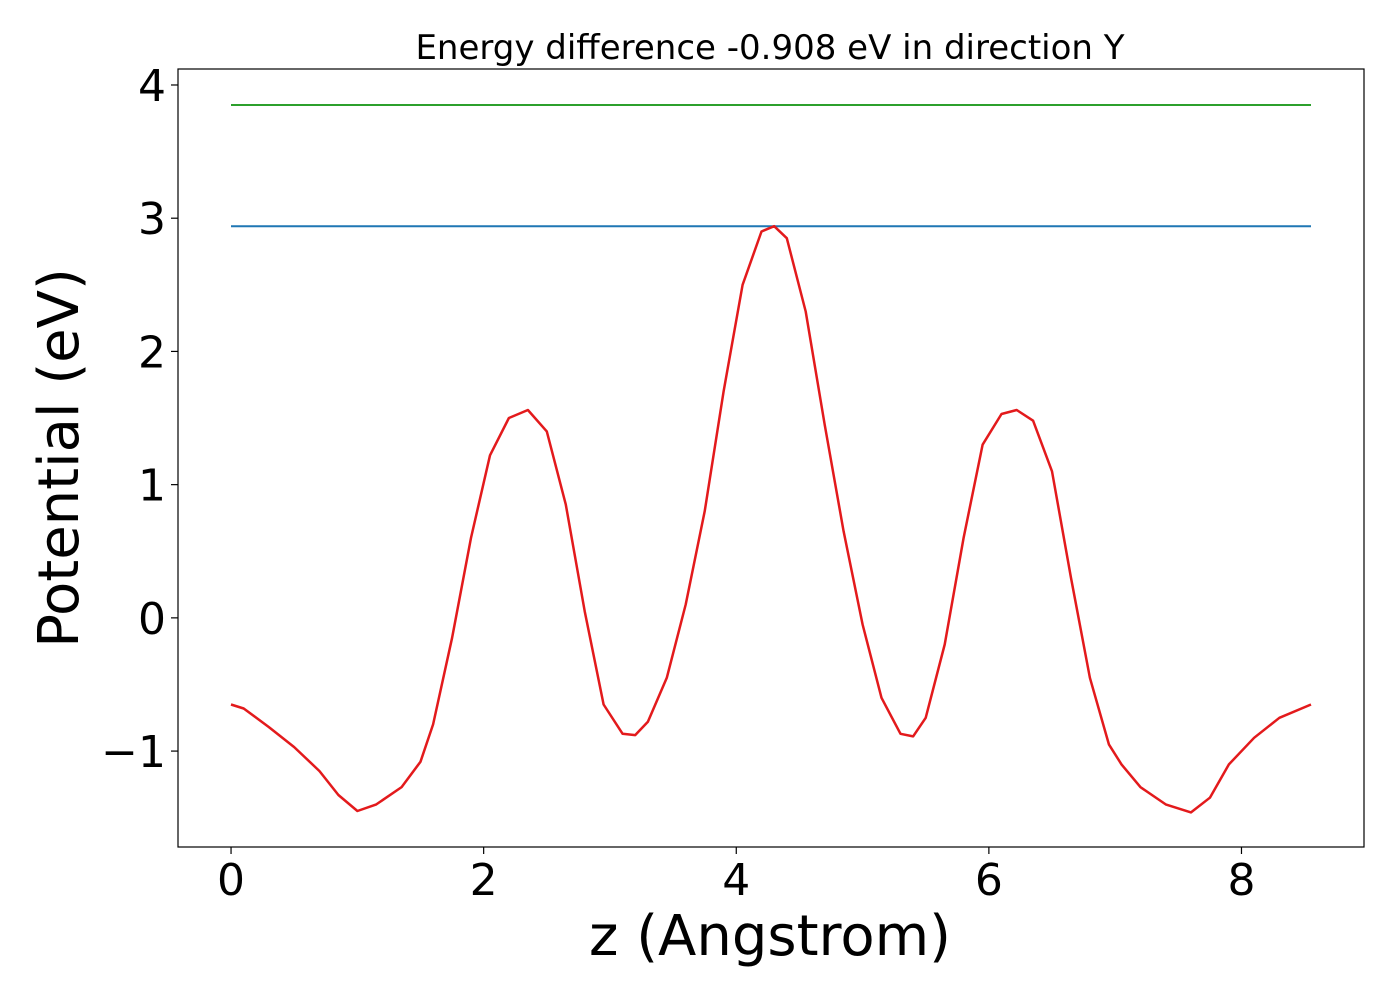  What do you see at coordinates (139, 419) in the screenshot?
I see `y-axis-ticks: −1 0 1 2 3 4` at bounding box center [139, 419].